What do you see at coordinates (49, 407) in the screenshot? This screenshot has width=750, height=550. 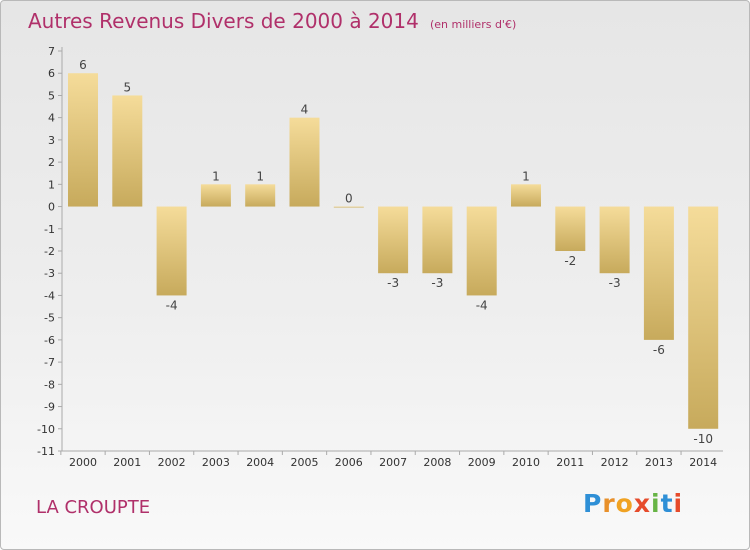 I see `y-tick-label: -9` at bounding box center [49, 407].